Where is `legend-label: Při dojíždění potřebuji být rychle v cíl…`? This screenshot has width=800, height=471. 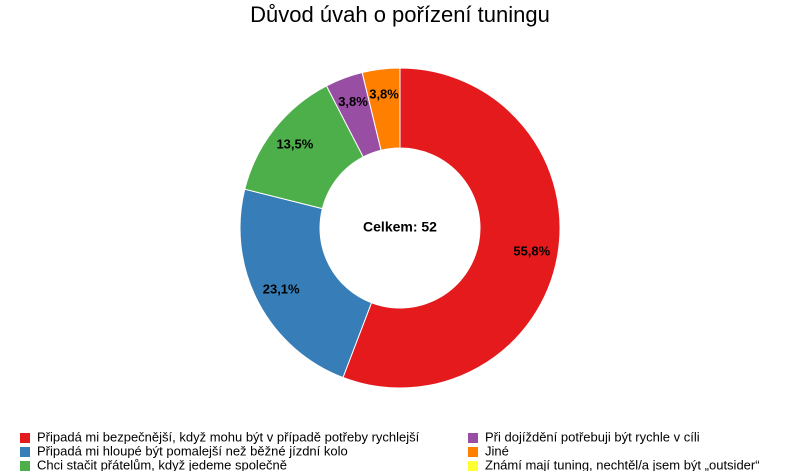
legend-label: Při dojíždění potřebuji být rychle v cíl… is located at coordinates (592, 436).